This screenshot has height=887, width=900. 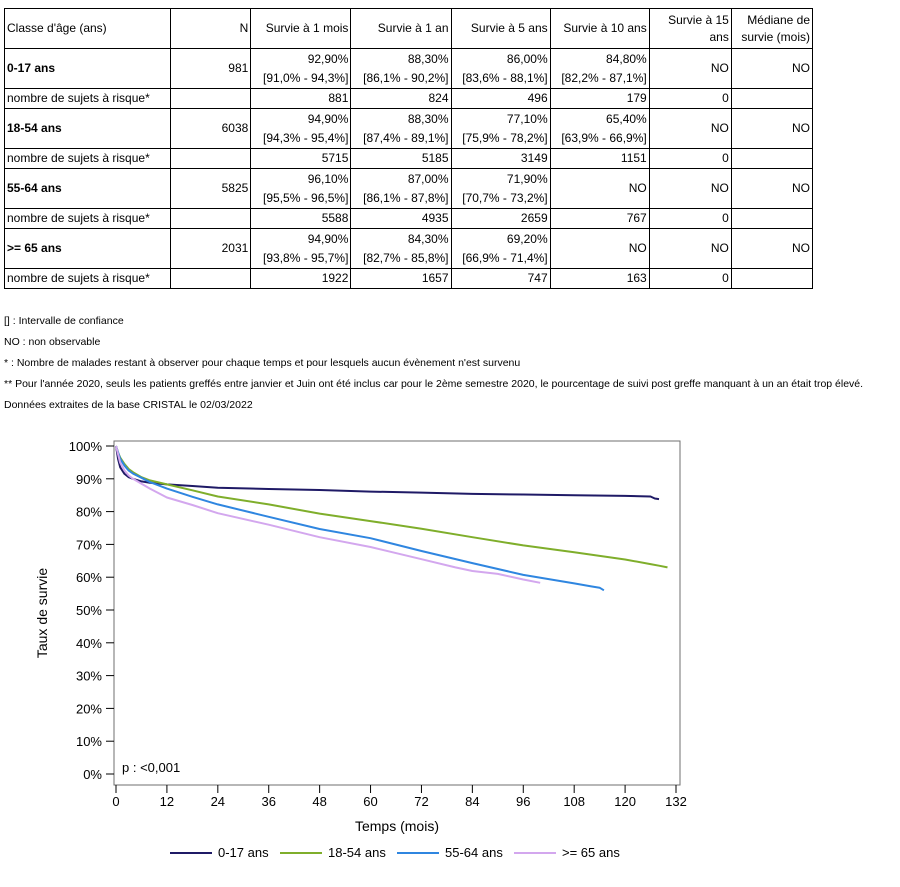 I want to click on risk-count: 1922, so click(x=301, y=278).